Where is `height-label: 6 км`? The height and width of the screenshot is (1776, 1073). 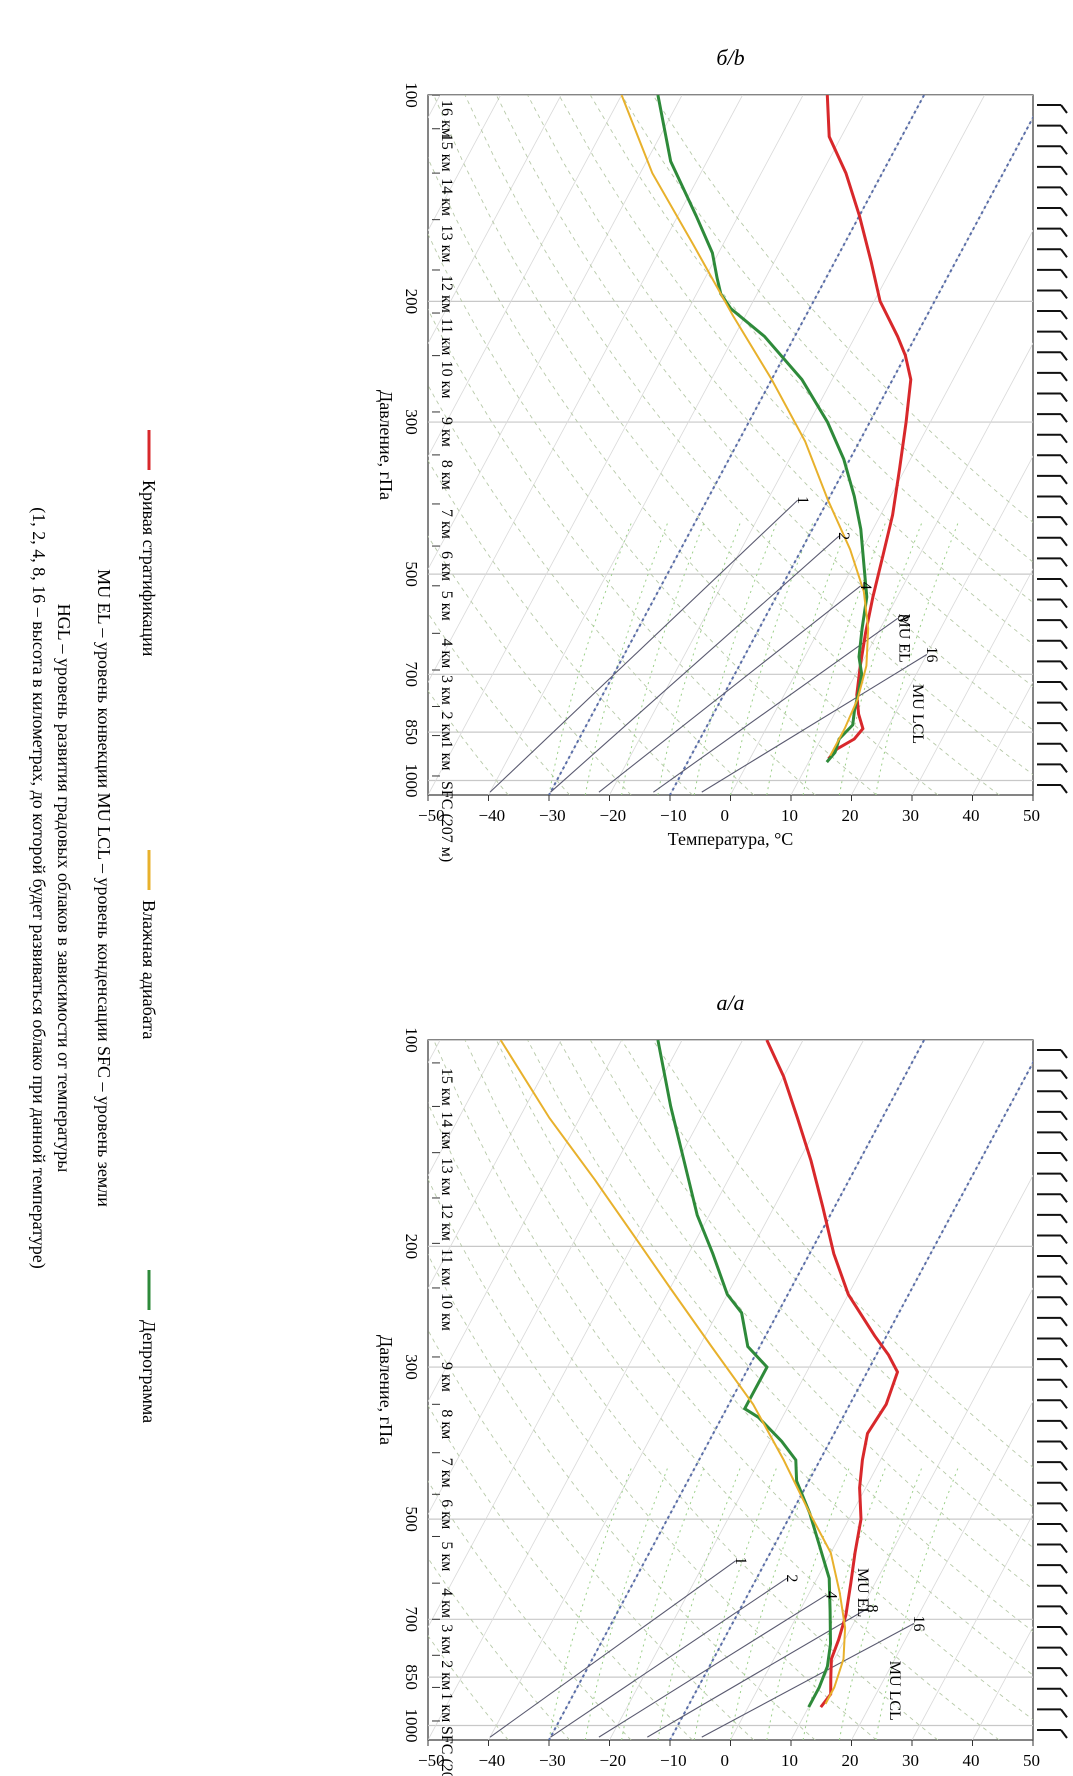
height-label: 6 км is located at coordinates (446, 566).